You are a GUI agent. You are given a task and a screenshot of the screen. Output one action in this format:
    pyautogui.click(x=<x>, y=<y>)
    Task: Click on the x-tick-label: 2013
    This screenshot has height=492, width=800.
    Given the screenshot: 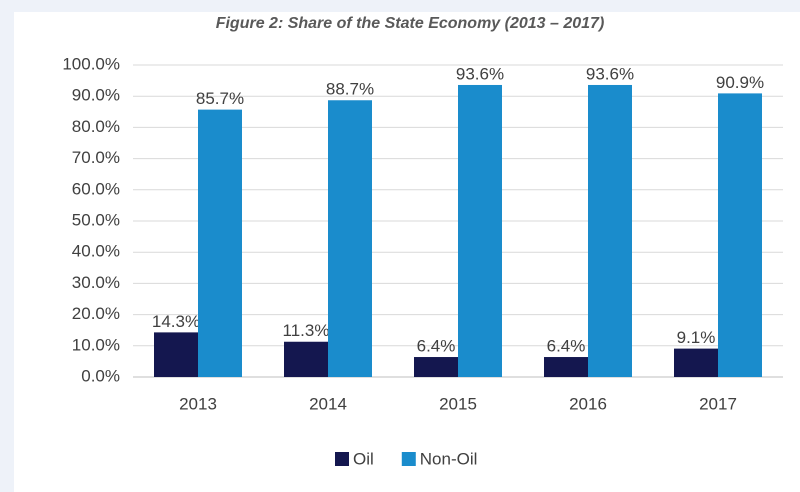 What is the action you would take?
    pyautogui.click(x=198, y=403)
    